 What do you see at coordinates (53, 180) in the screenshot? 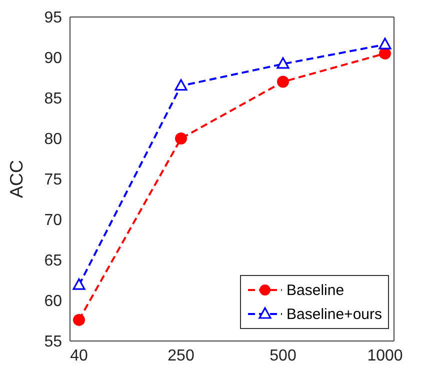
I see `y-tick-label: 75` at bounding box center [53, 180].